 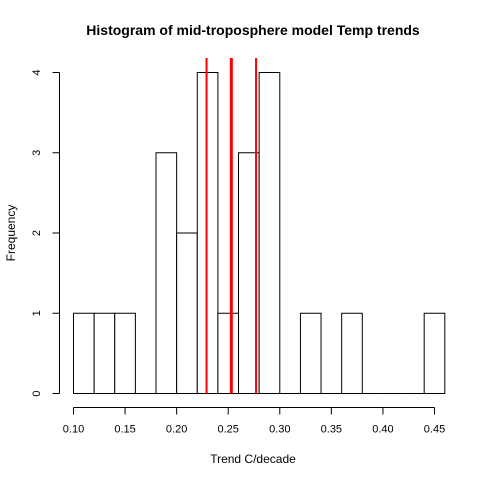 What do you see at coordinates (254, 421) in the screenshot?
I see `x-axis: 0.10 0.15 0.20 0.25 0.30 0.35 0.40 0.45` at bounding box center [254, 421].